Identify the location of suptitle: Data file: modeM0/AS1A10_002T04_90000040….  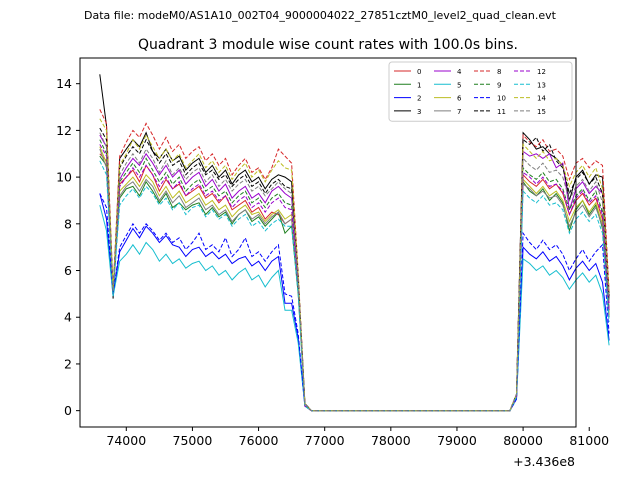
(320, 15).